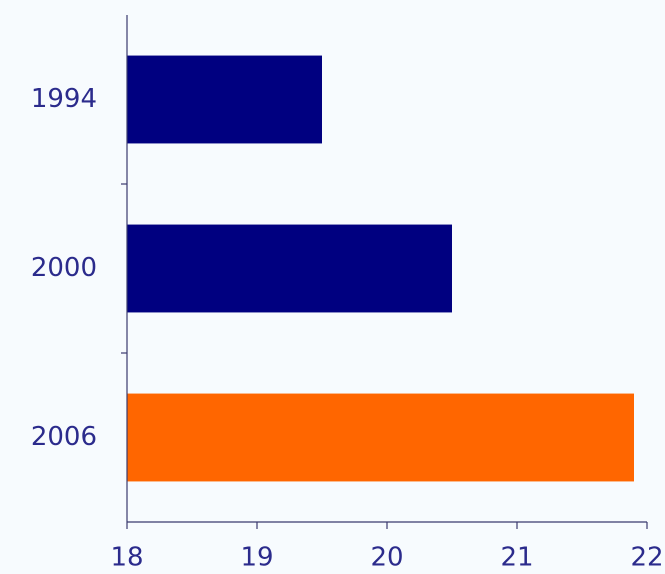  What do you see at coordinates (126, 558) in the screenshot?
I see `x-tick-label: 18` at bounding box center [126, 558].